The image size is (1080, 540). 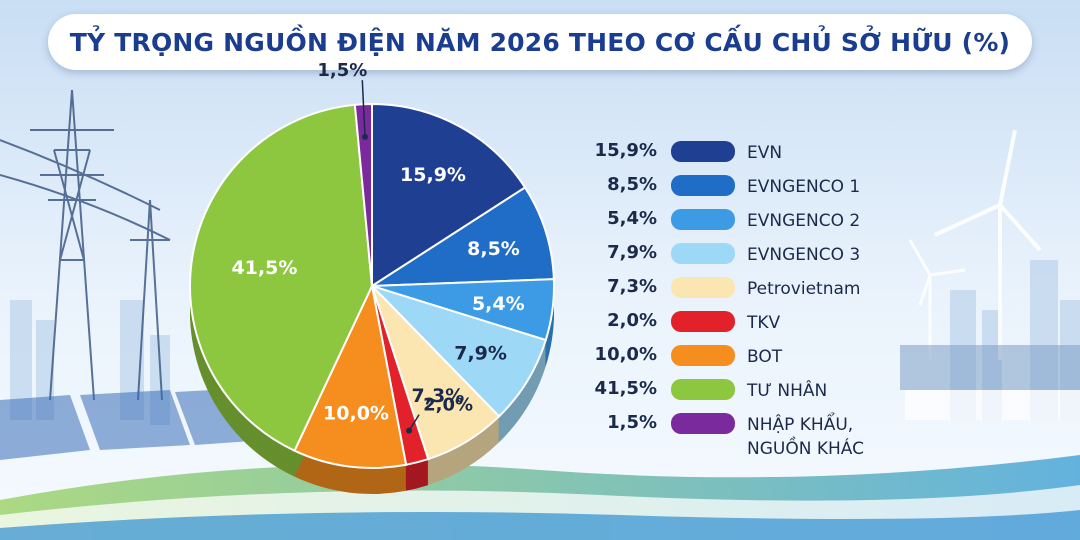 What do you see at coordinates (804, 187) in the screenshot?
I see `legend-label: EVNGENCO 1` at bounding box center [804, 187].